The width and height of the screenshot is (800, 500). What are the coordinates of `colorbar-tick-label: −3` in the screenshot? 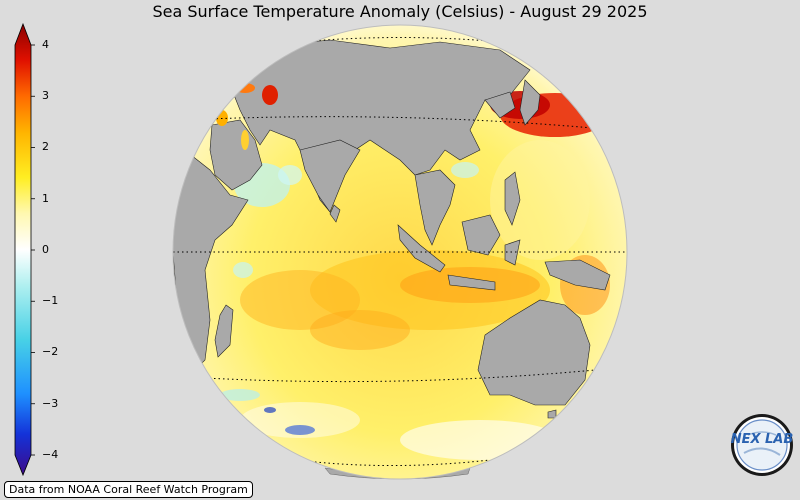 It's located at (50, 403).